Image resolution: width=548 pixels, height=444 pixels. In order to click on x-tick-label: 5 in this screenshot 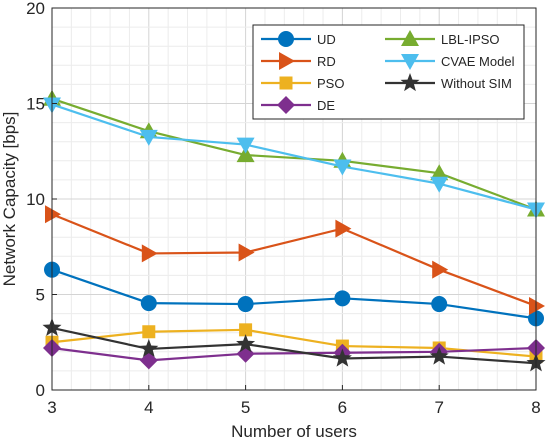, I will do `click(245, 407)`.